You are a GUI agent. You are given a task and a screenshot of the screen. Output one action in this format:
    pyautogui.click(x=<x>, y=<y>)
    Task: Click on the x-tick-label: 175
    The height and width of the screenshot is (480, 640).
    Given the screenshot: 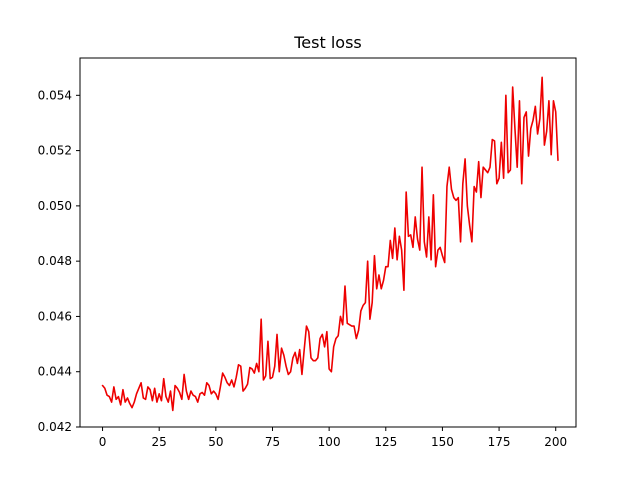 What is the action you would take?
    pyautogui.click(x=499, y=442)
    